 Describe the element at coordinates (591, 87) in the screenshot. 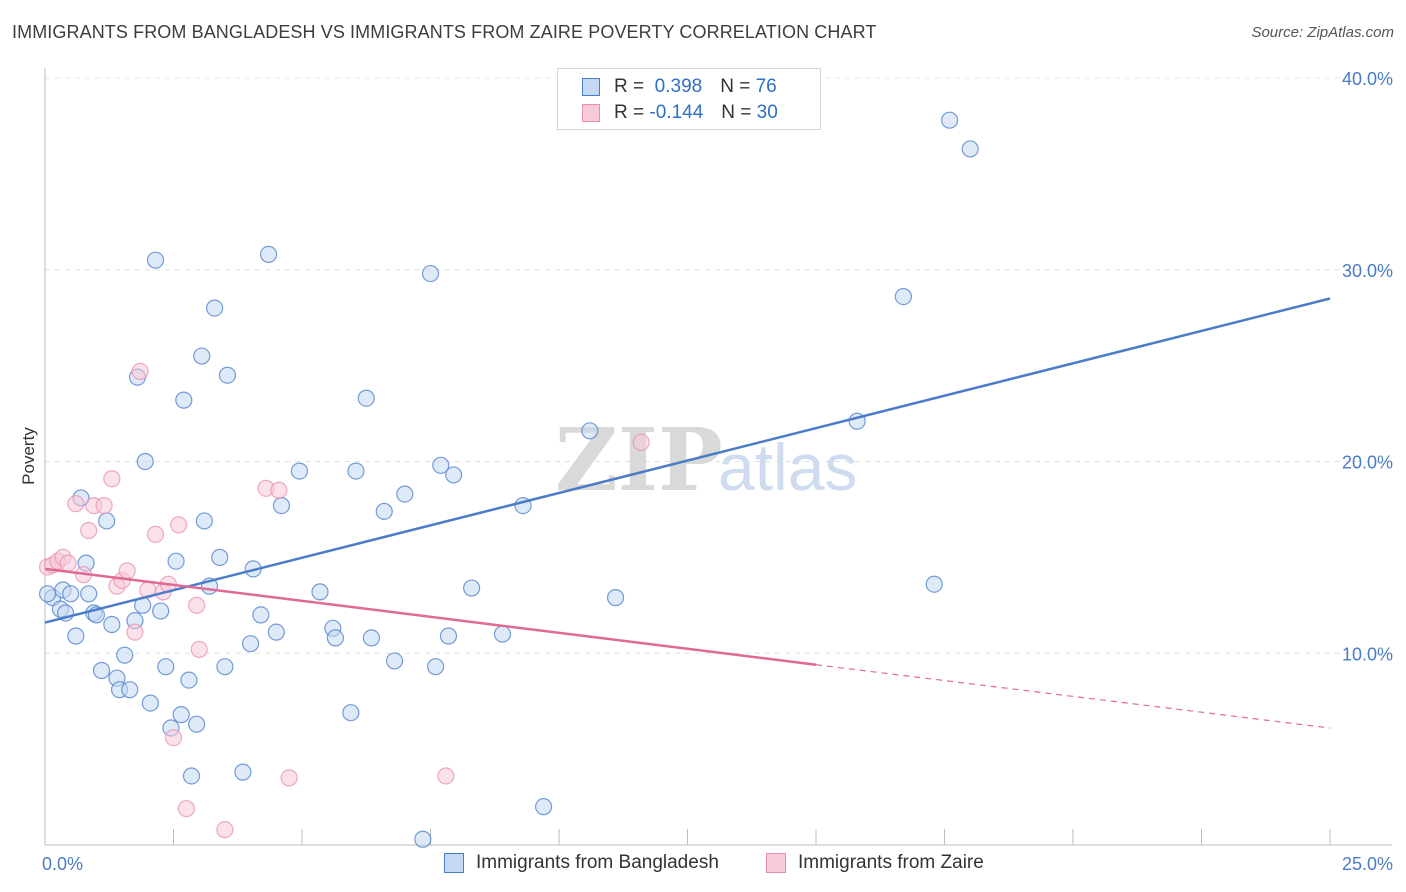

I see `legend-swatch-blue` at that location.